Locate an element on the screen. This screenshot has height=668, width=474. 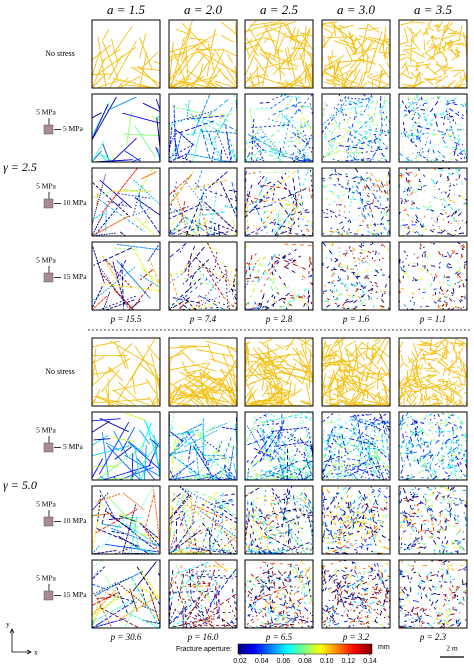
fracture-panel is located at coordinates (203, 54).